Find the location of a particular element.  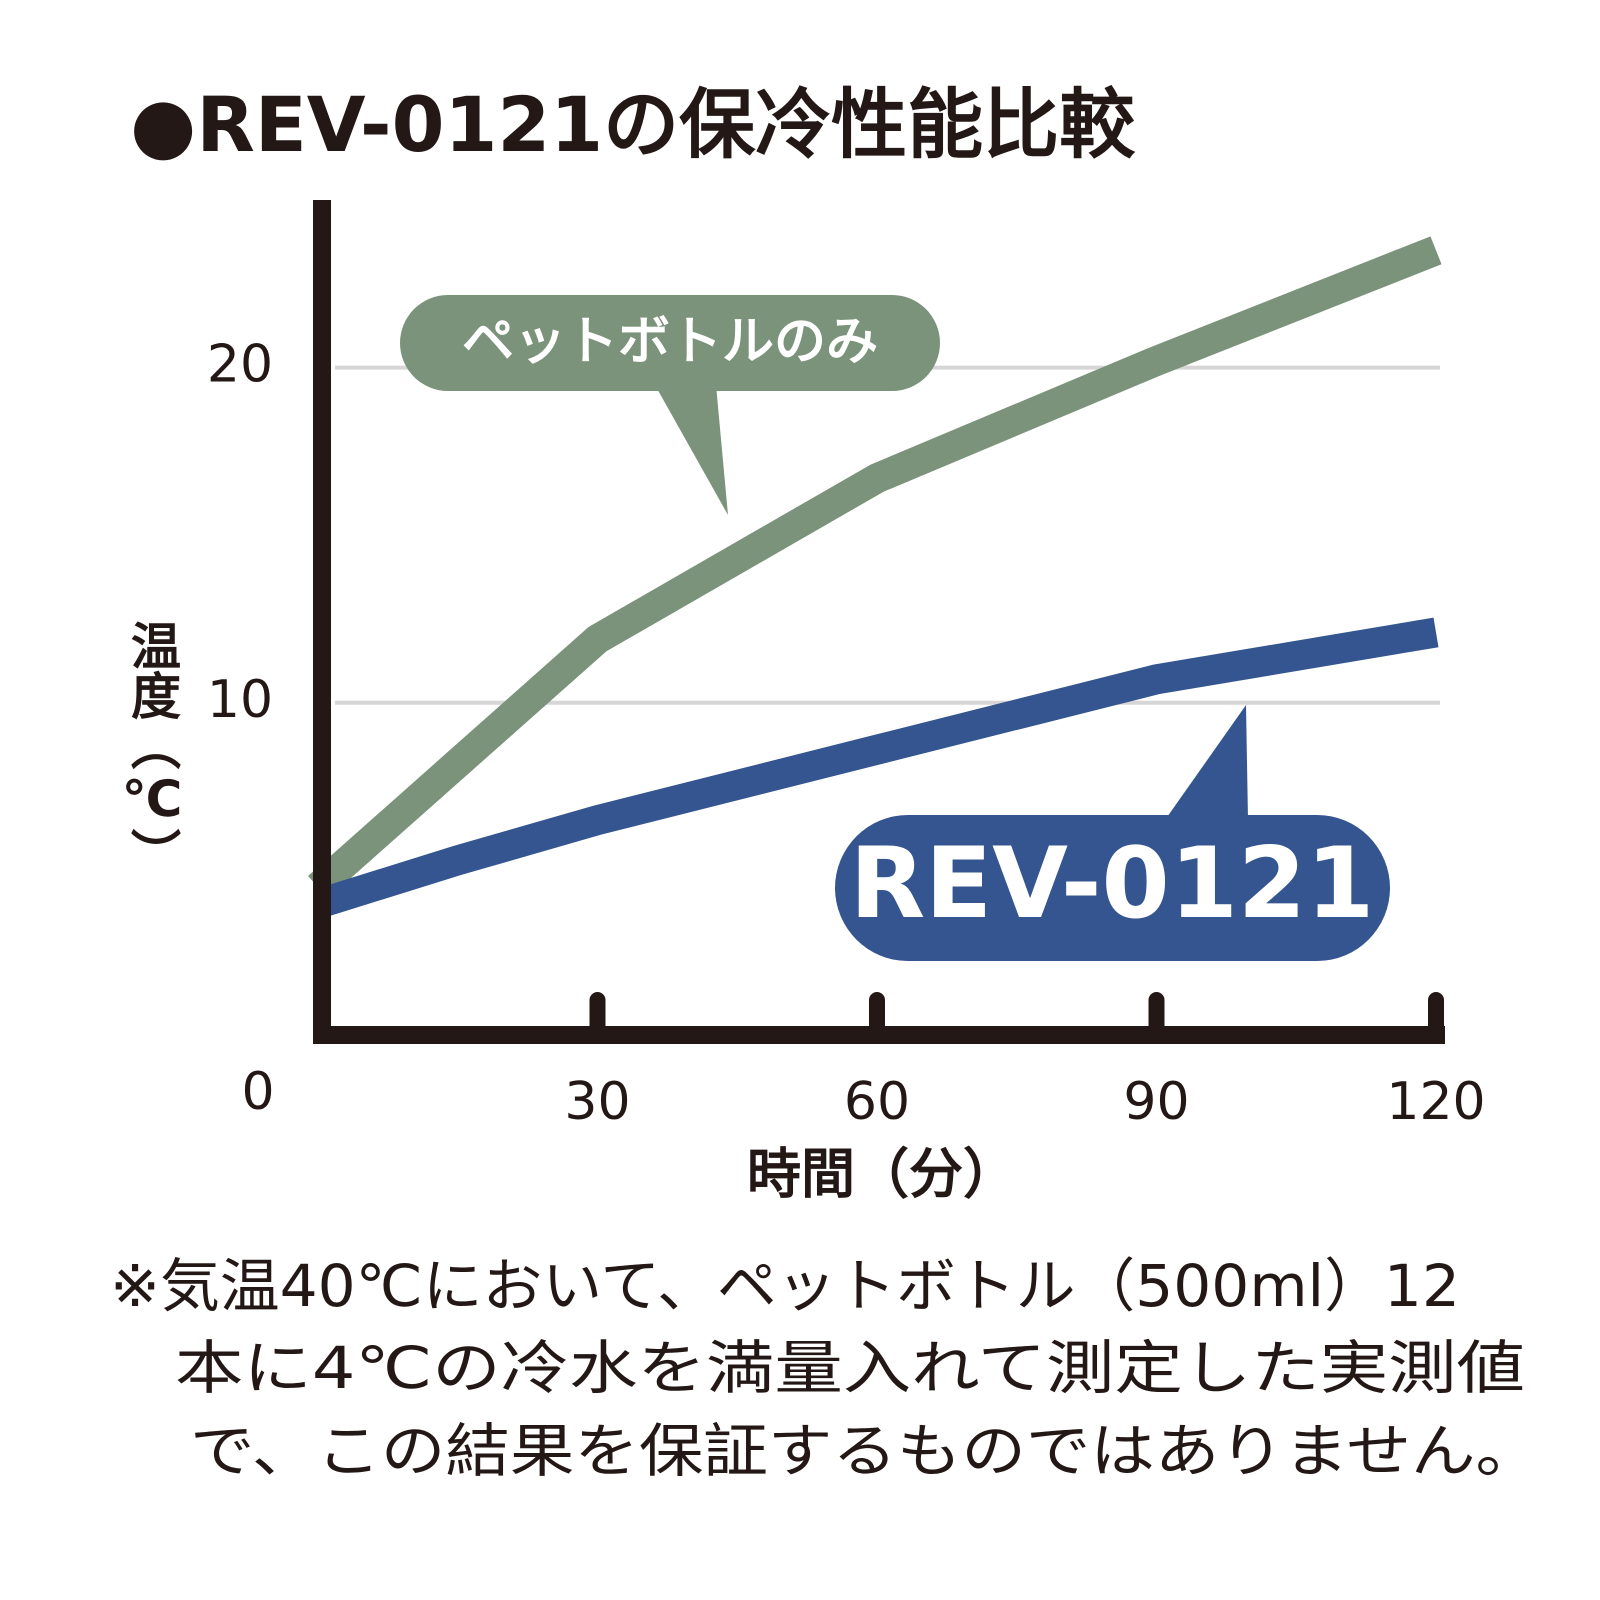

note-line: ※気温40℃において、ペットボトル（500ml）12 is located at coordinates (785, 1286).